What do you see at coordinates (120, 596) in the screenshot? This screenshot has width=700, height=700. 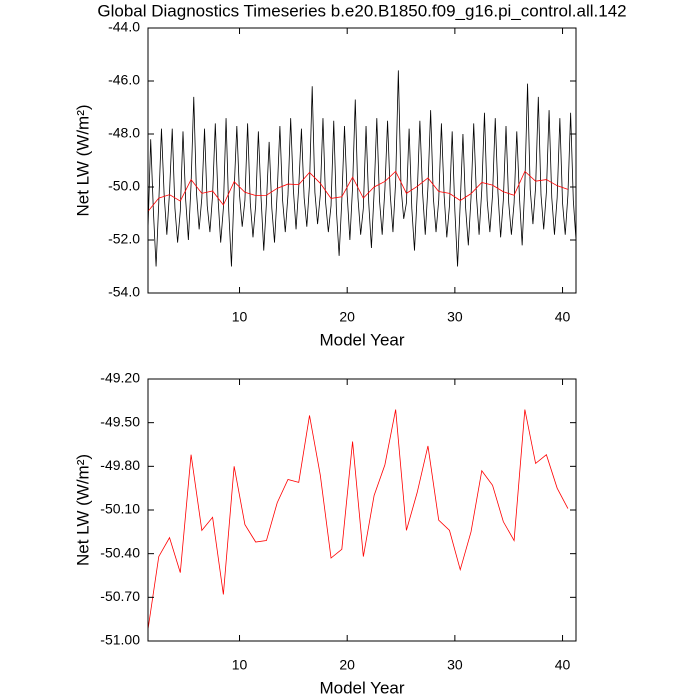 I see `y-tick-label: -50.70` at bounding box center [120, 596].